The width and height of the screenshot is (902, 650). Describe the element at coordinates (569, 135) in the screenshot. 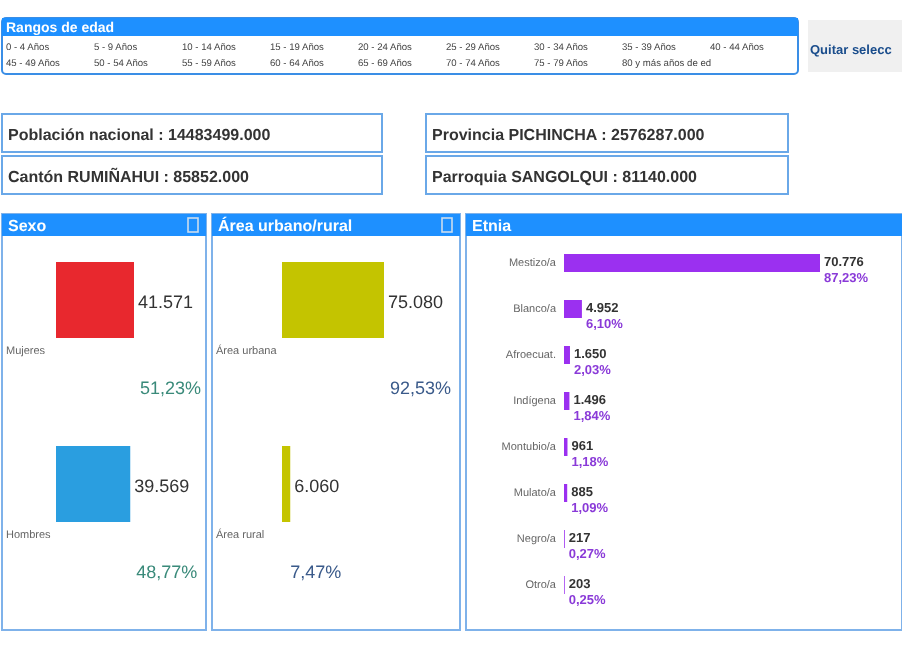

I see `text: Provincia PICHINCHA : 2576287.000` at that location.